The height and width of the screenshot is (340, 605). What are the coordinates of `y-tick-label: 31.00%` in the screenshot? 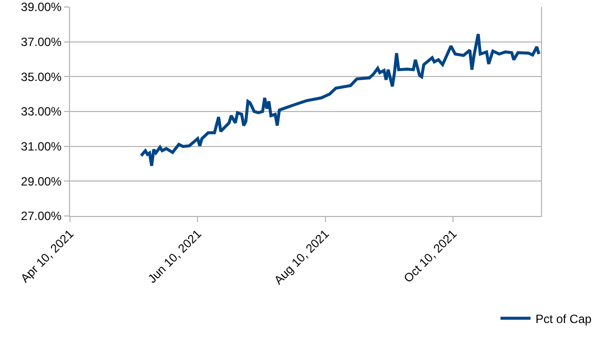 It's located at (41, 147).